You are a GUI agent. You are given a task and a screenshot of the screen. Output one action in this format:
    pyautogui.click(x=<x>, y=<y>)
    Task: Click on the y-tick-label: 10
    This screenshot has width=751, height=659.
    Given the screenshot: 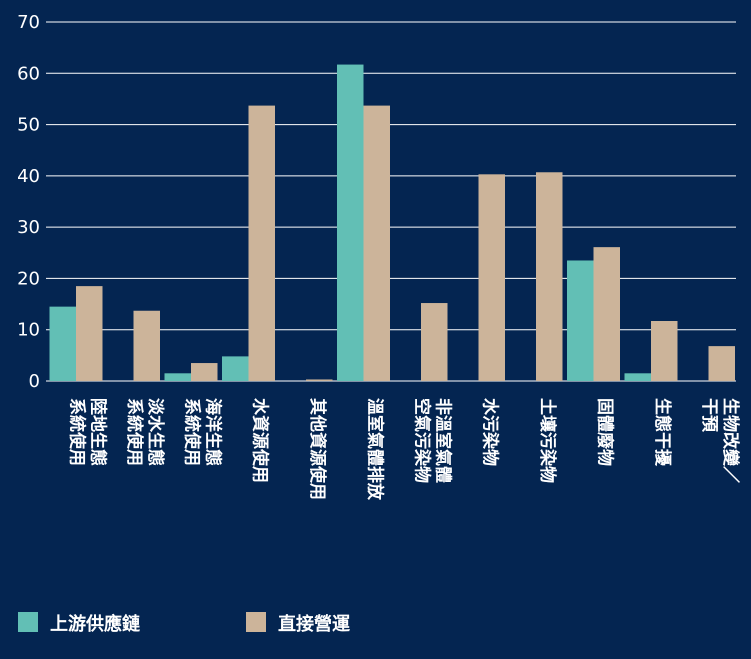 What is the action you would take?
    pyautogui.click(x=28, y=330)
    